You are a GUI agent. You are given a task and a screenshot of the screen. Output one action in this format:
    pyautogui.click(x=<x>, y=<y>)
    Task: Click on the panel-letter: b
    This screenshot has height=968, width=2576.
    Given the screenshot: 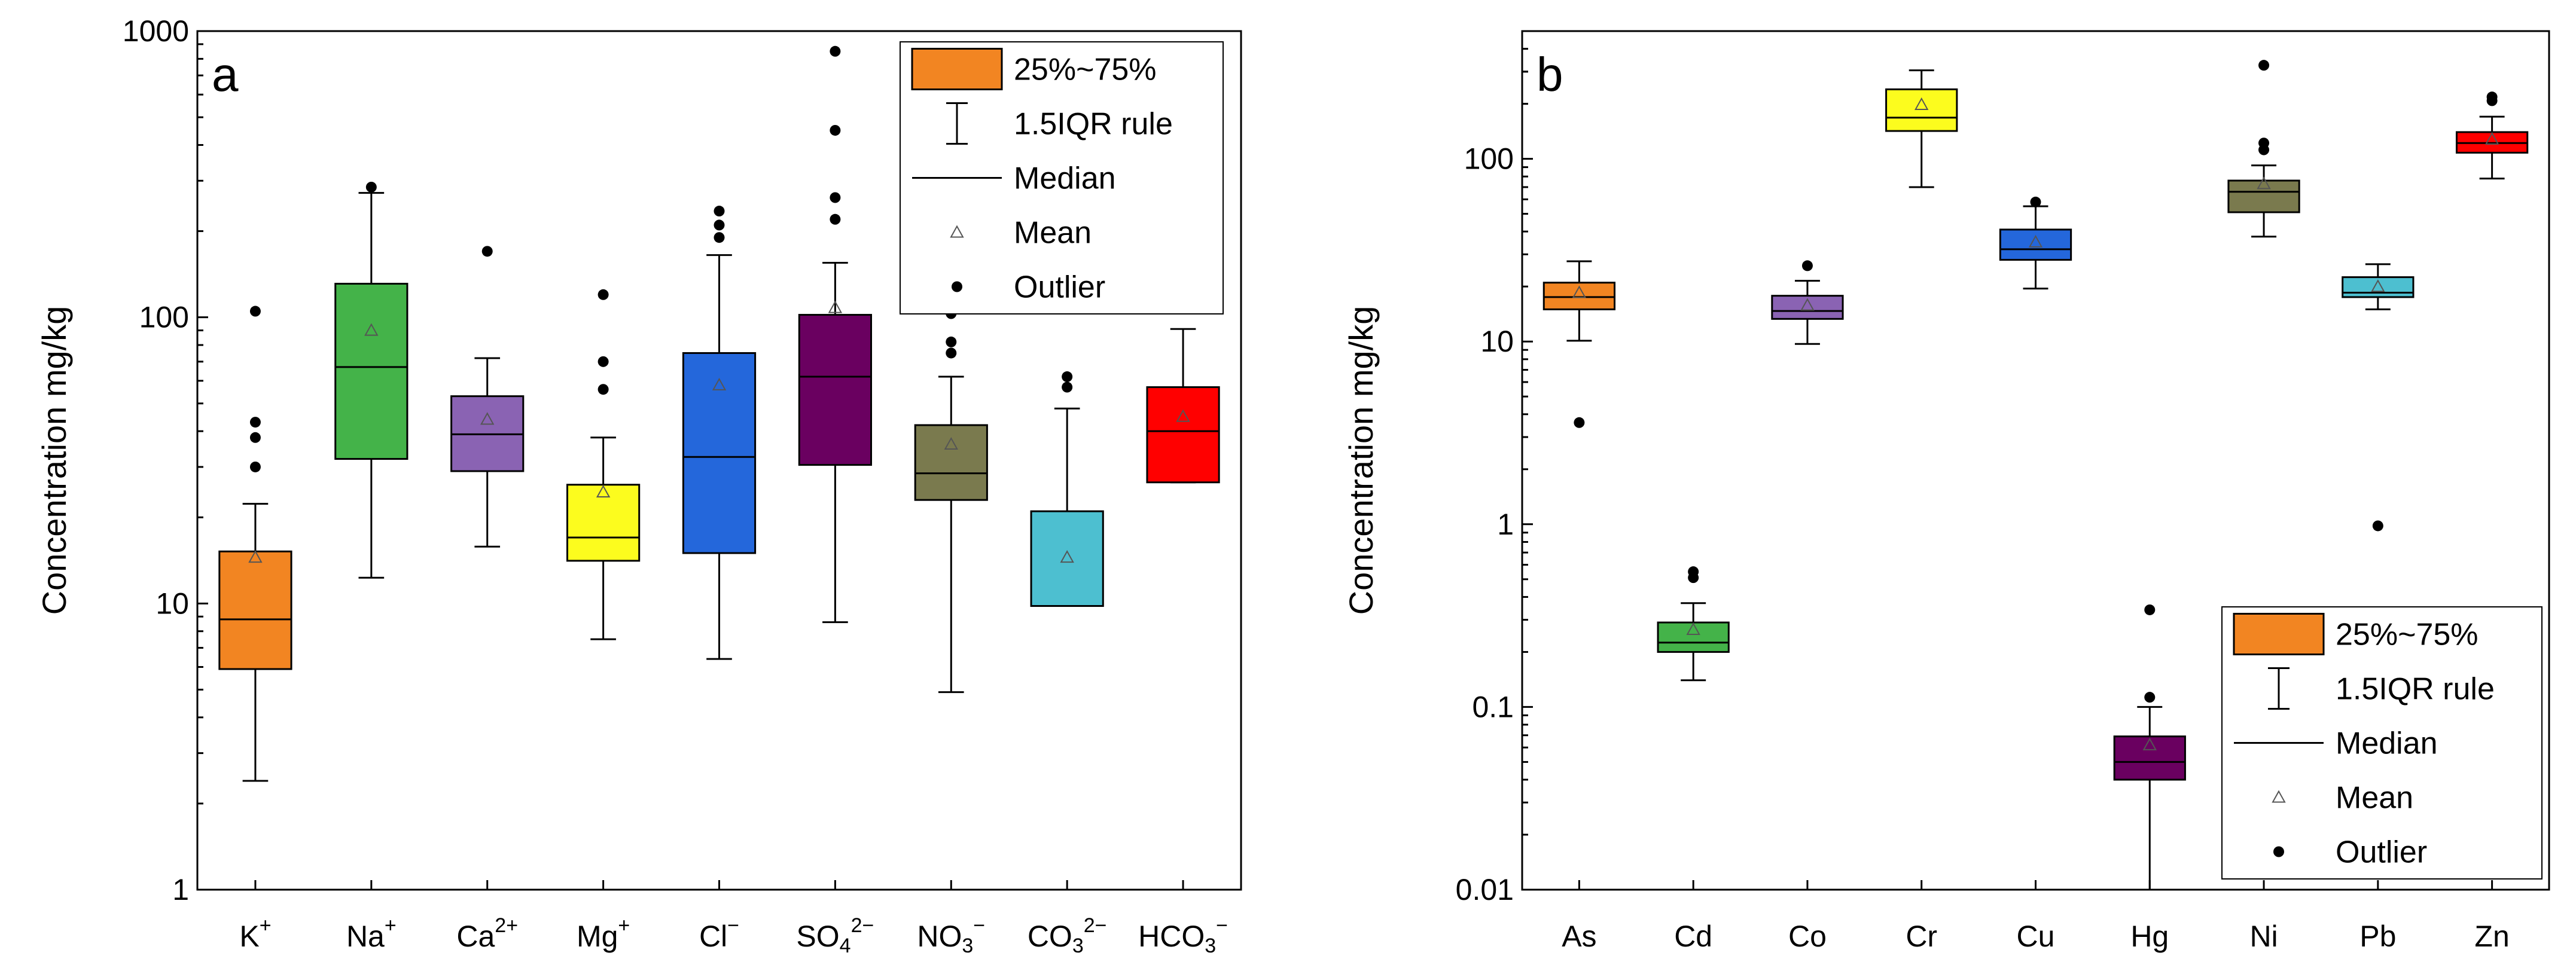 What is the action you would take?
    pyautogui.click(x=1550, y=74)
    